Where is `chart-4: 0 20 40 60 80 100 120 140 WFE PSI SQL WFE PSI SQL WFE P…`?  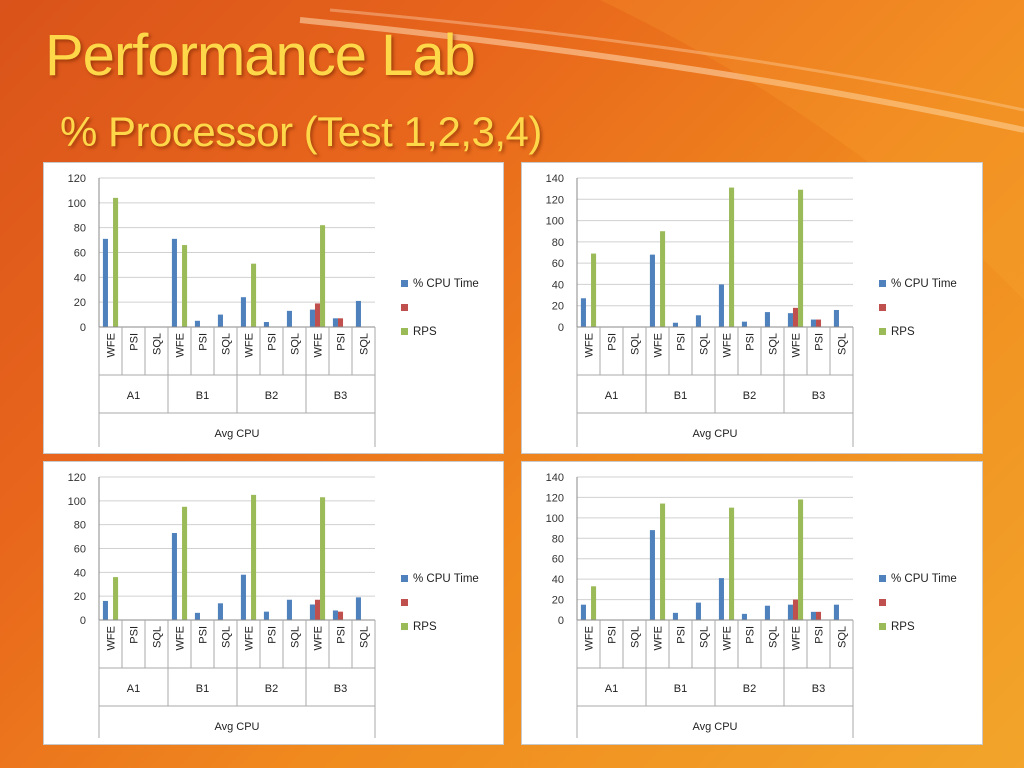
chart-4: 0 20 40 60 80 100 120 140 WFE PSI SQL WFE PSI SQL WFE P… is located at coordinates (751, 605).